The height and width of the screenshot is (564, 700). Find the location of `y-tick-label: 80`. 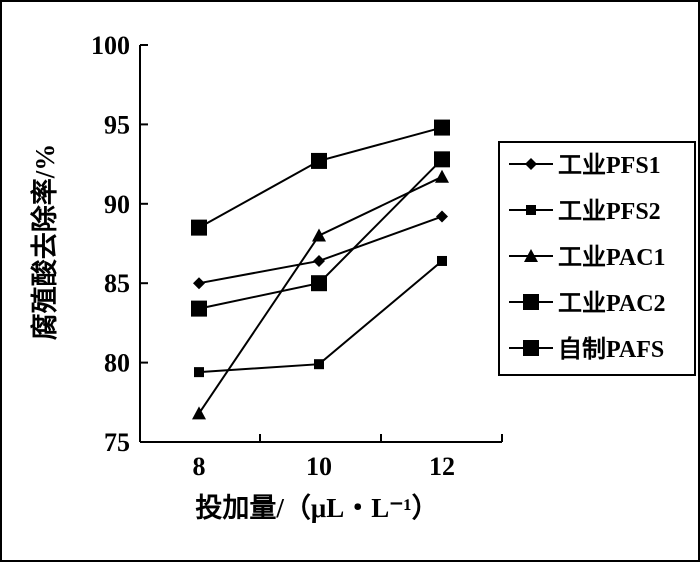

y-tick-label: 80 is located at coordinates (117, 363).